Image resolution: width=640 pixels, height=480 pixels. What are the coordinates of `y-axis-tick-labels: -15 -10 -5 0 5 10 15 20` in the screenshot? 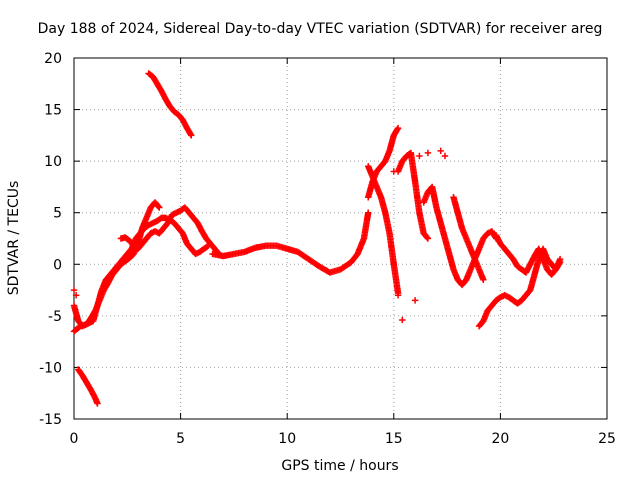 It's located at (50, 239).